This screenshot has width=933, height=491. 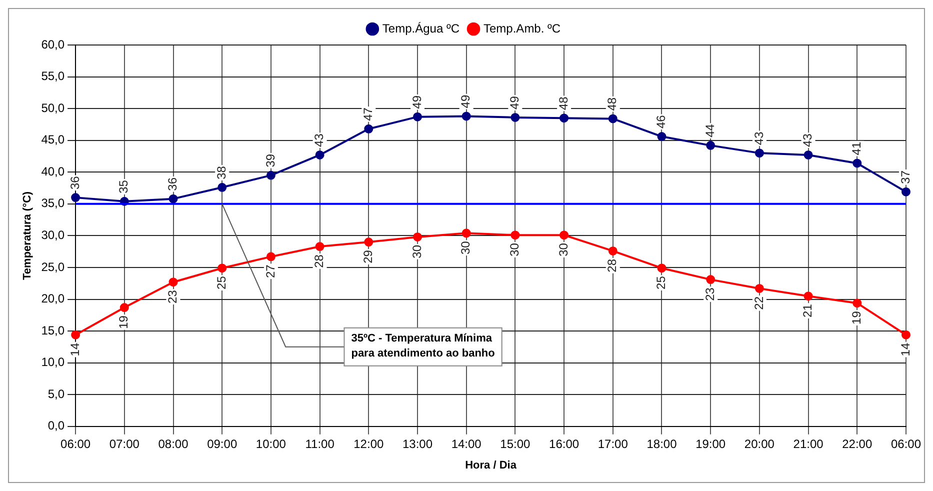 I want to click on x-tick-label: 08:00, so click(x=173, y=443).